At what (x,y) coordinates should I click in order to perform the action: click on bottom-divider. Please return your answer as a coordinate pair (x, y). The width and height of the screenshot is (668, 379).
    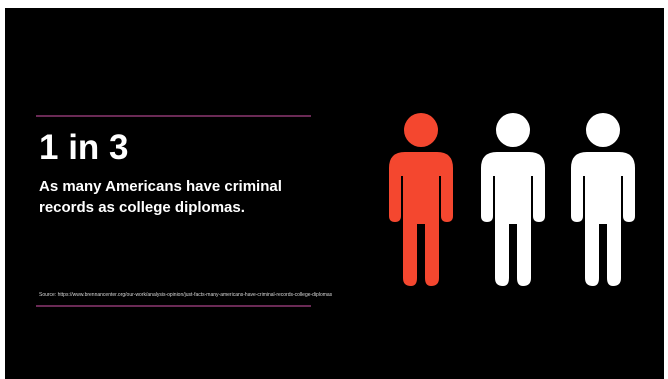
    Looking at the image, I should click on (173, 306).